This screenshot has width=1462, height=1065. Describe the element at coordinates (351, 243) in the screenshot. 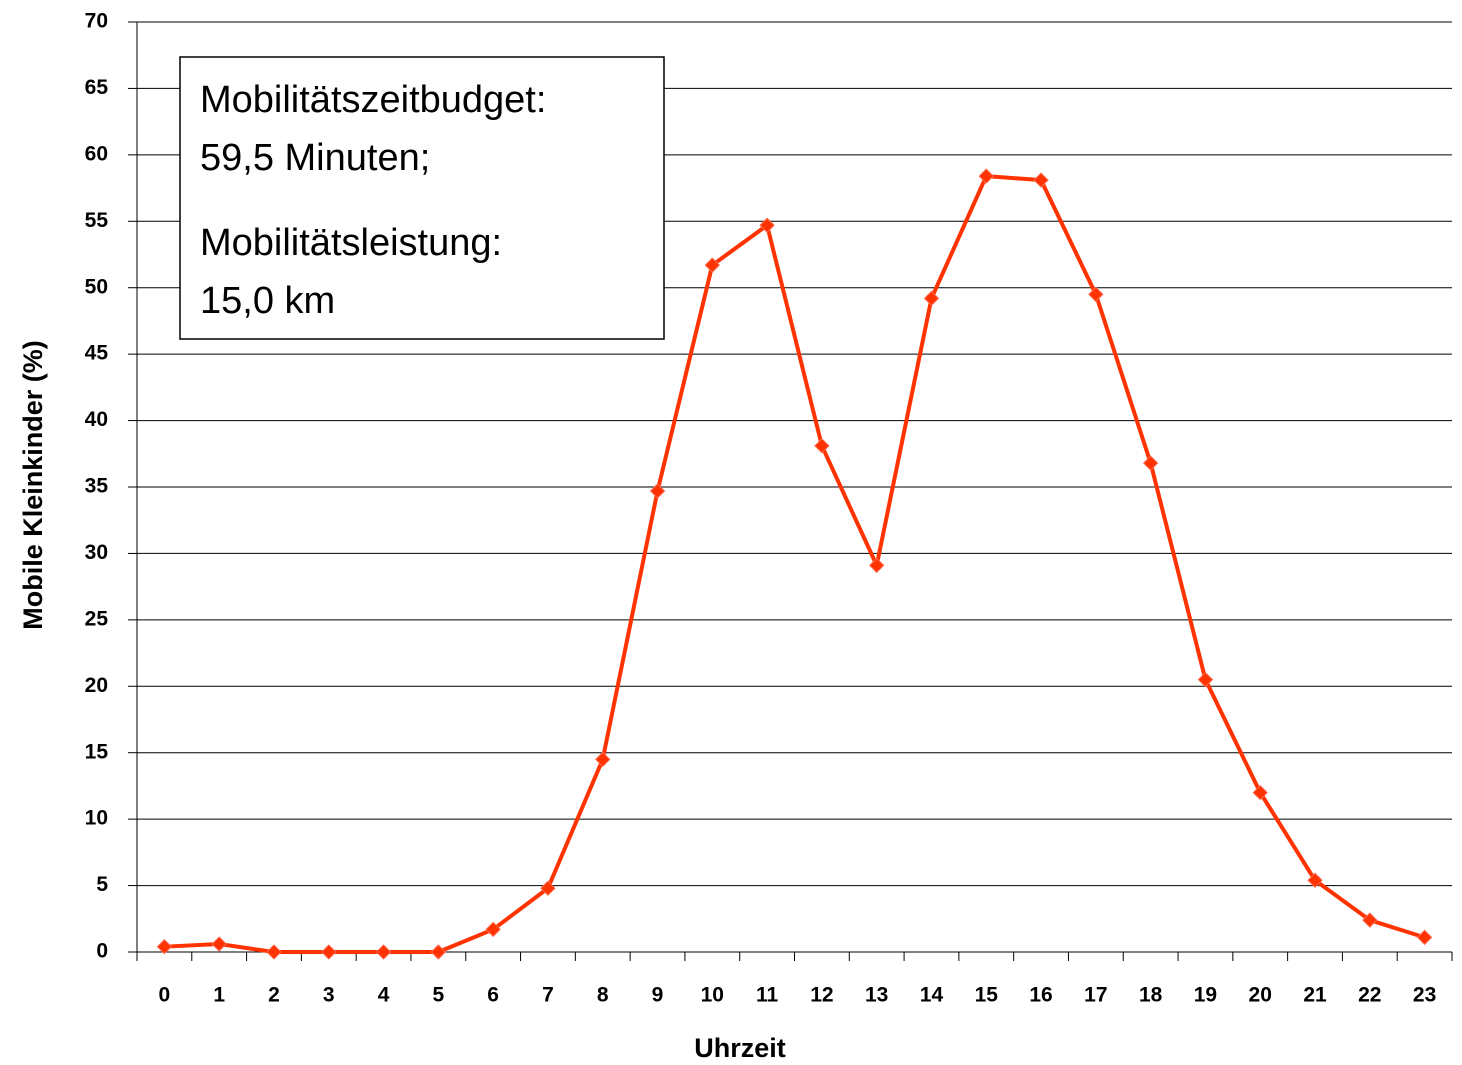

I see `annotation-text: Mobilitätsleistung:` at that location.